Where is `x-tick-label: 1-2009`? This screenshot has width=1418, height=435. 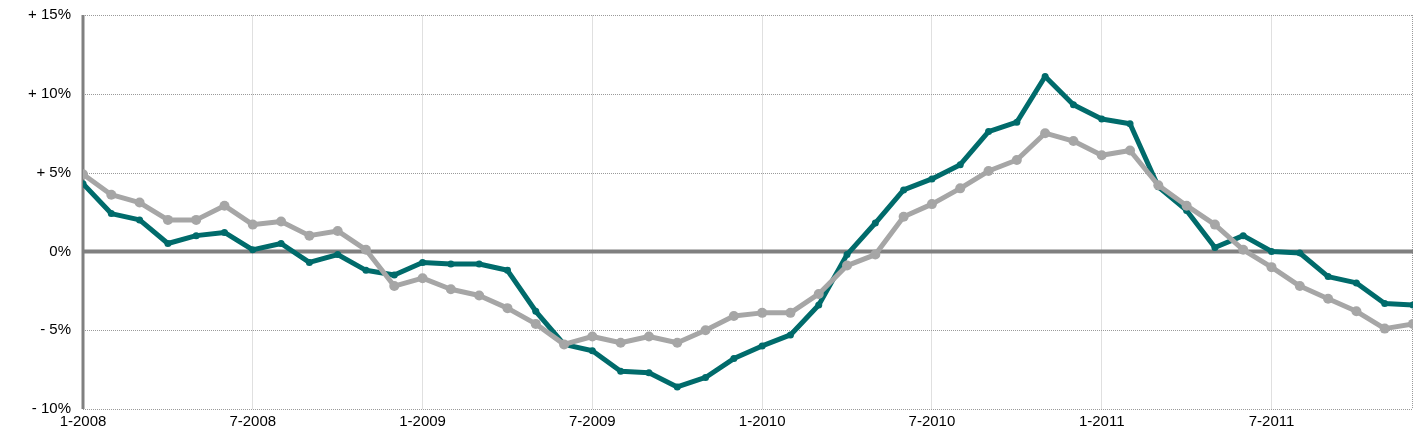 x-tick-label: 1-2009 is located at coordinates (422, 421).